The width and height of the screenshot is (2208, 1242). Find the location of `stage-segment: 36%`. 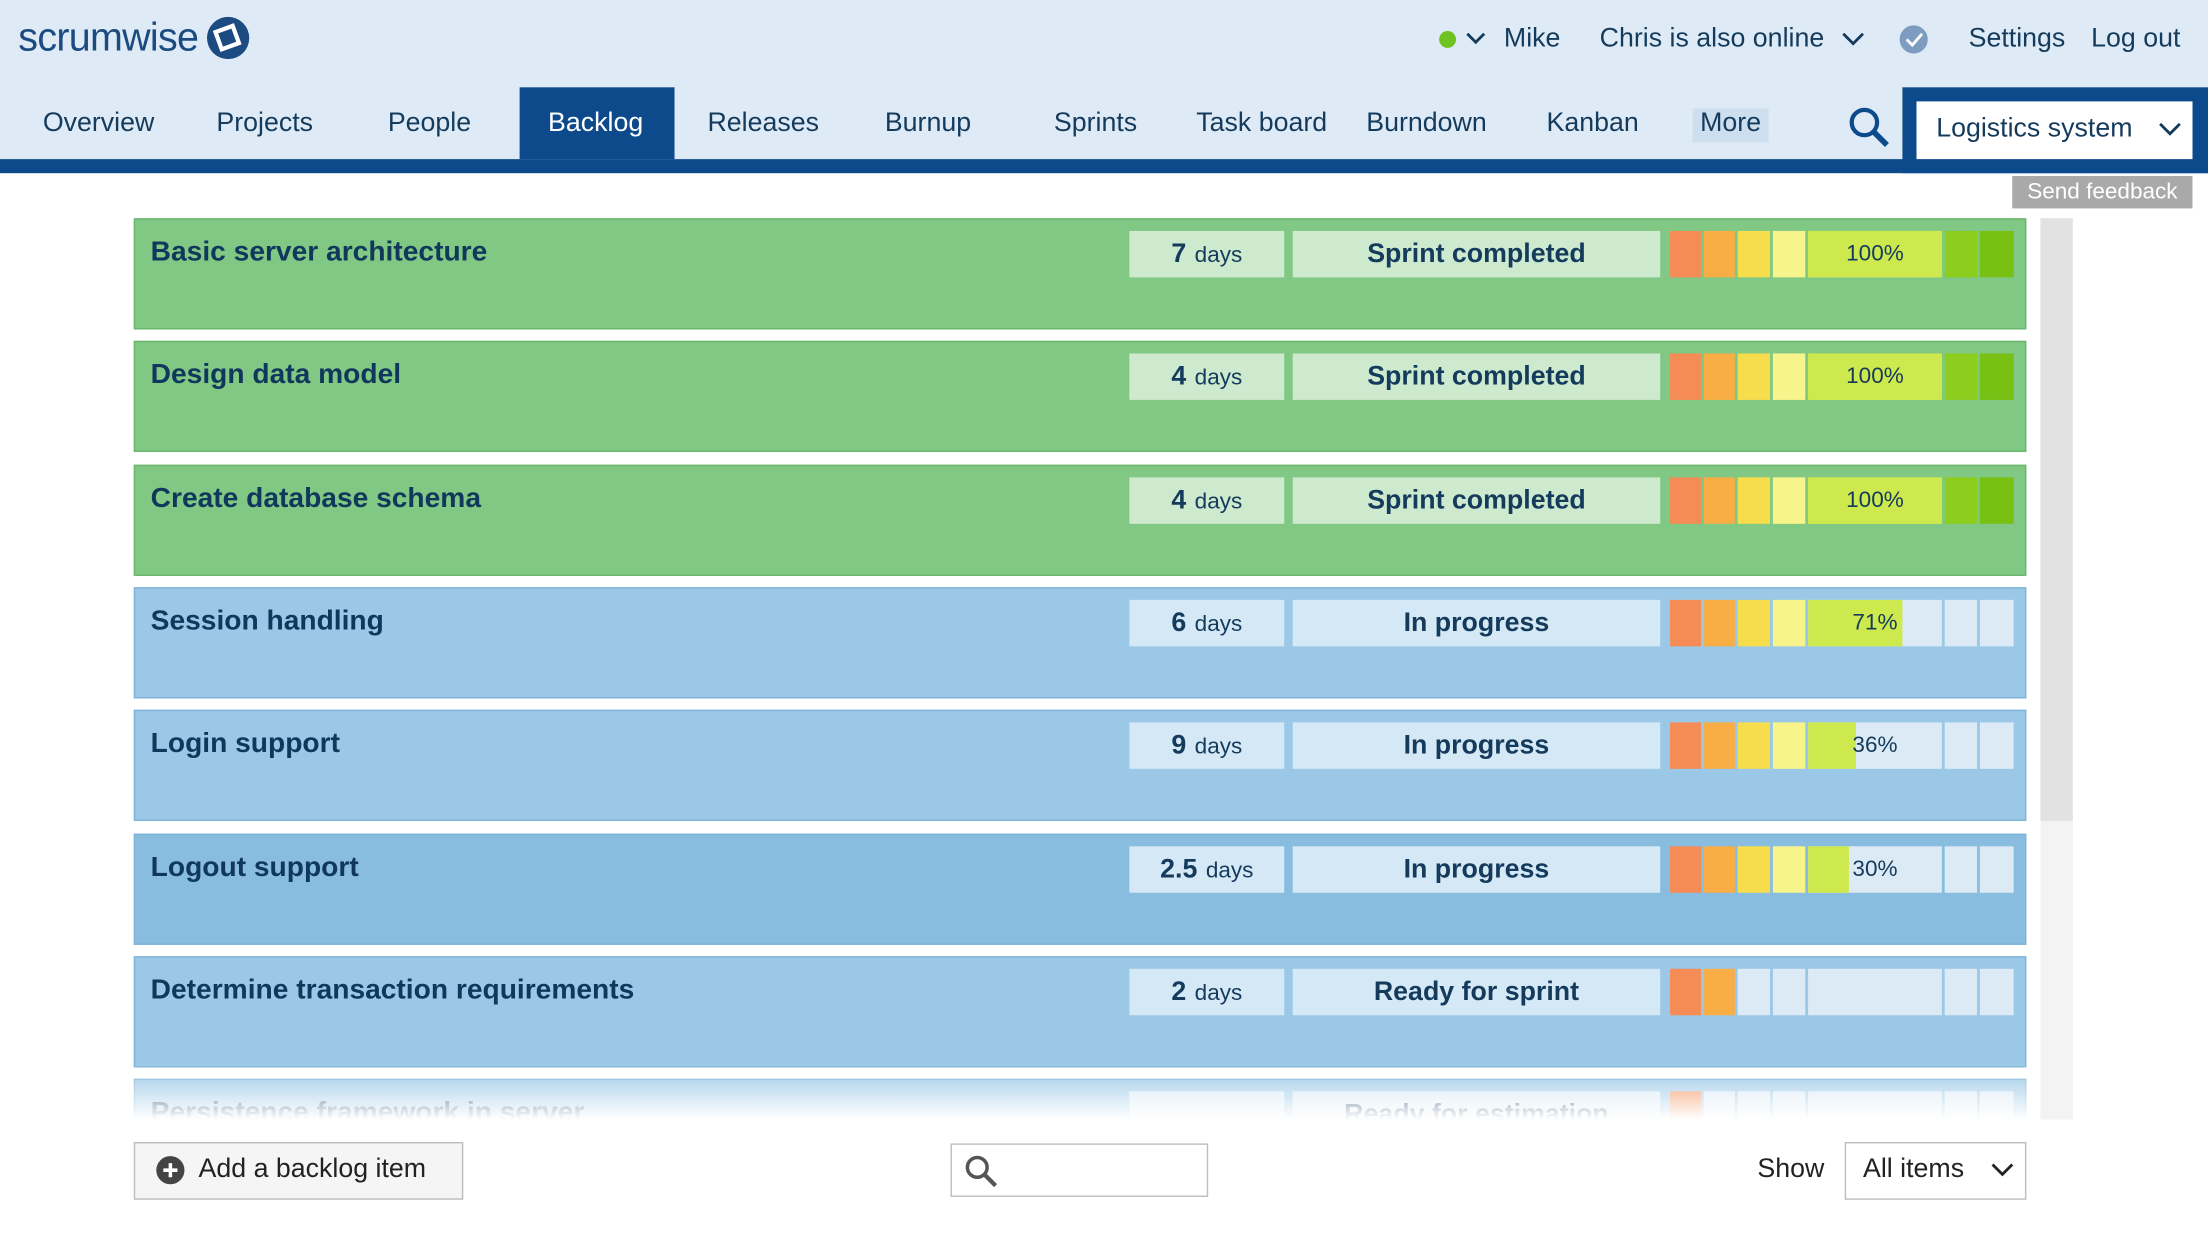

stage-segment: 36% is located at coordinates (1875, 746).